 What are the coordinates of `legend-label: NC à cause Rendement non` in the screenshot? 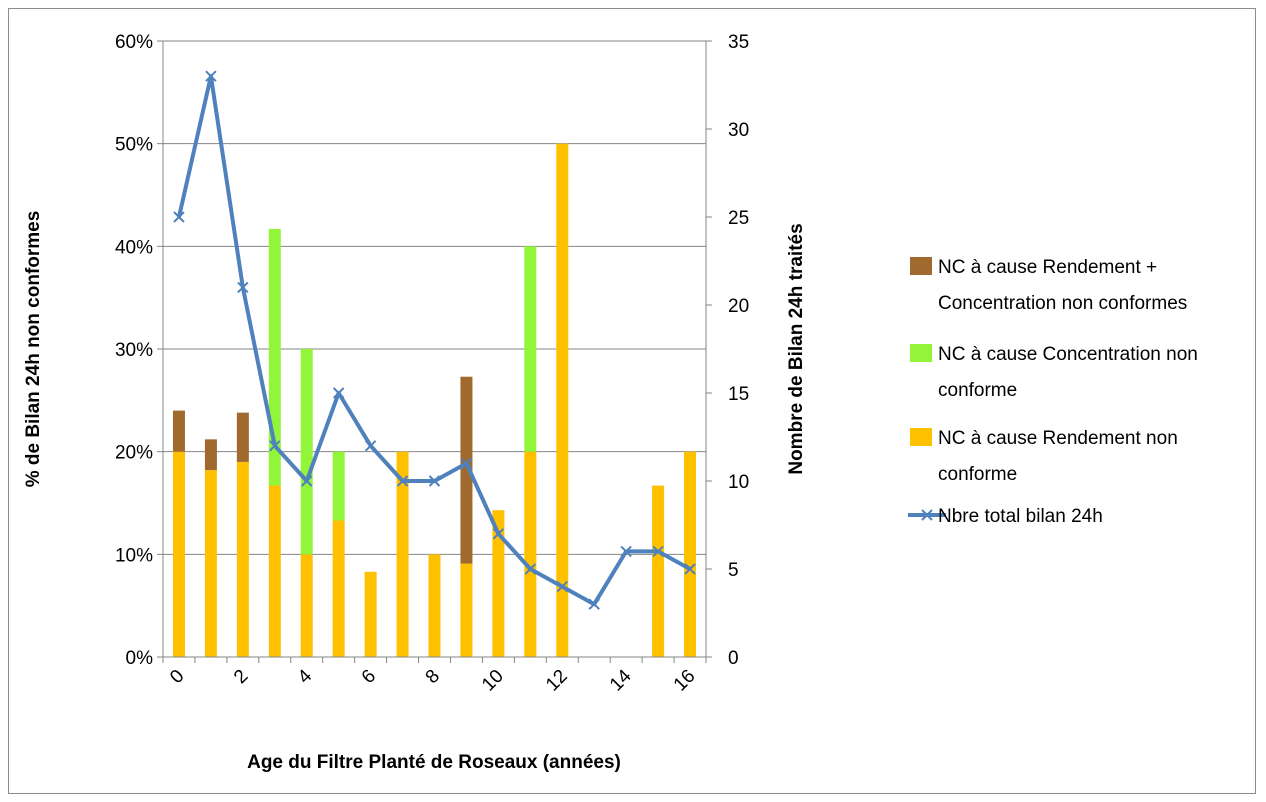 It's located at (1058, 438).